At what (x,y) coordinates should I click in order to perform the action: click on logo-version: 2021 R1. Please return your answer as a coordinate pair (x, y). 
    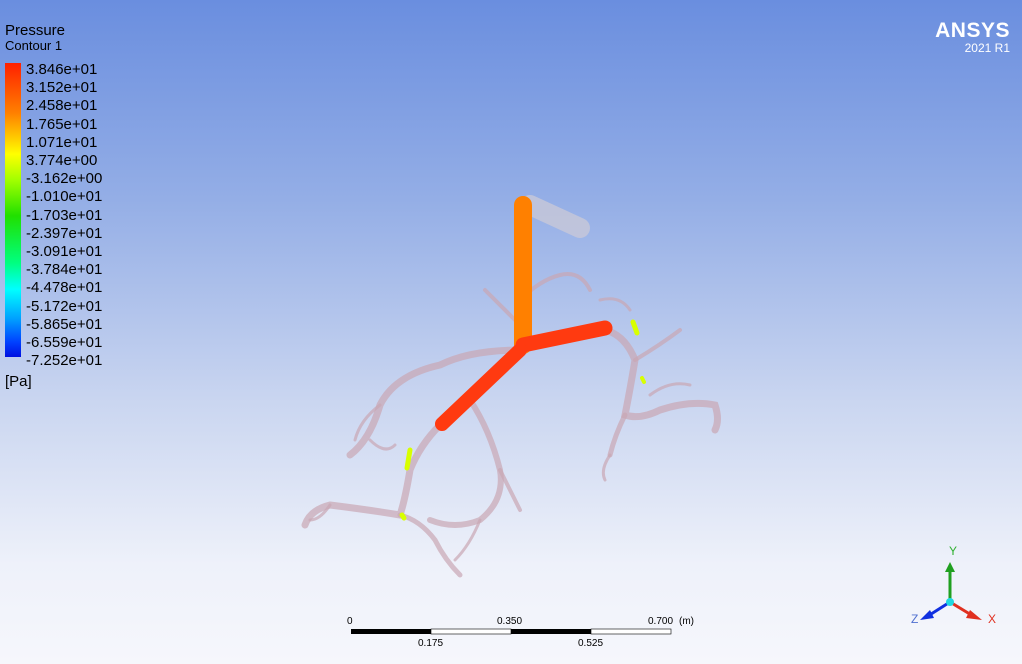
    Looking at the image, I should click on (987, 48).